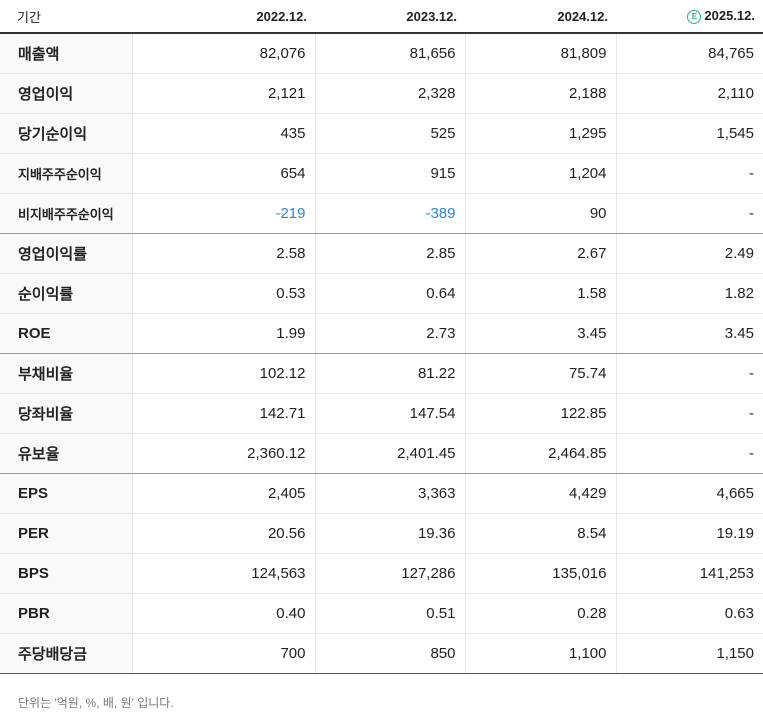 The height and width of the screenshot is (716, 763). Describe the element at coordinates (66, 613) in the screenshot. I see `row-label: PBR` at that location.